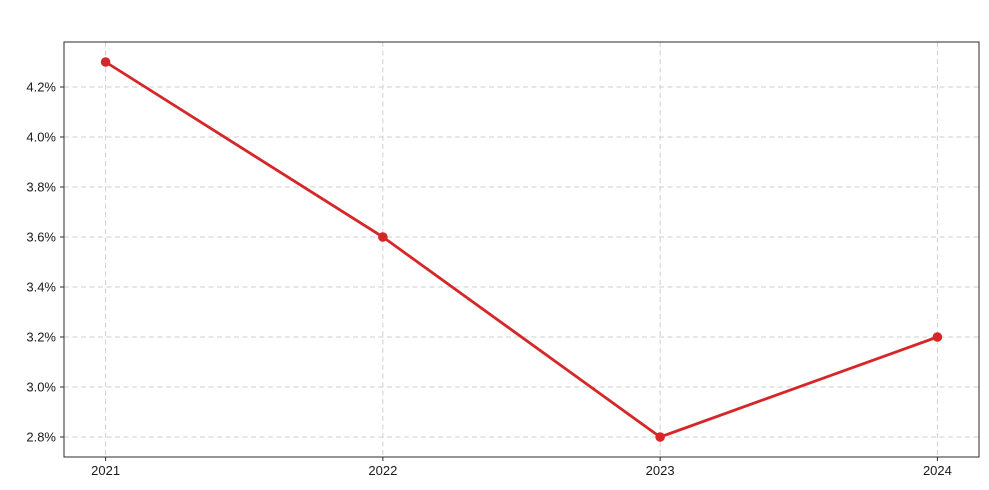 This screenshot has width=989, height=490. Describe the element at coordinates (41, 437) in the screenshot. I see `y-tick-label: 2.8%` at that location.